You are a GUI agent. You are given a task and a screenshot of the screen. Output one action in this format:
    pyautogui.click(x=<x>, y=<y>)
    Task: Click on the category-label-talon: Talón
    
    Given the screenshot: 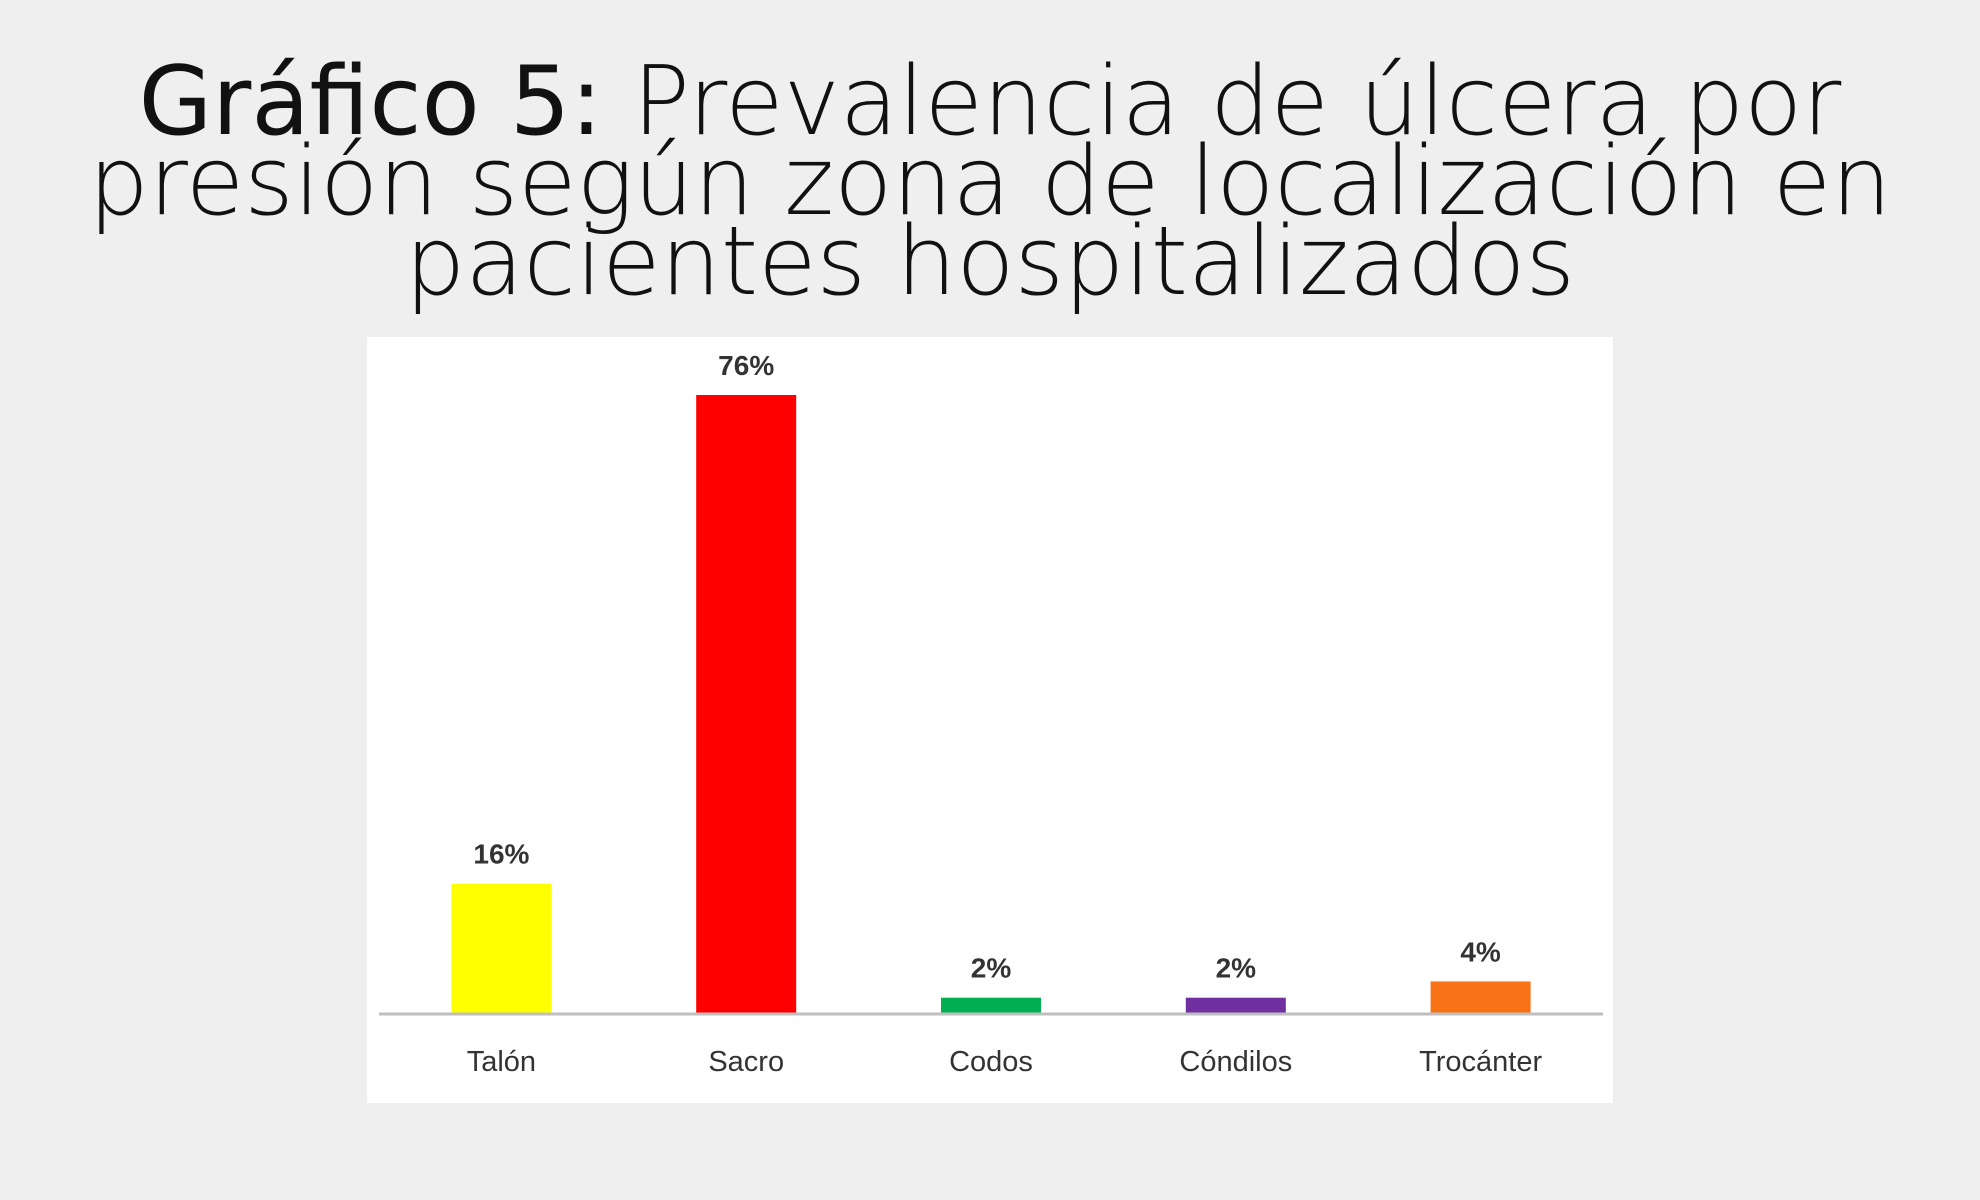 What is the action you would take?
    pyautogui.click(x=501, y=1062)
    